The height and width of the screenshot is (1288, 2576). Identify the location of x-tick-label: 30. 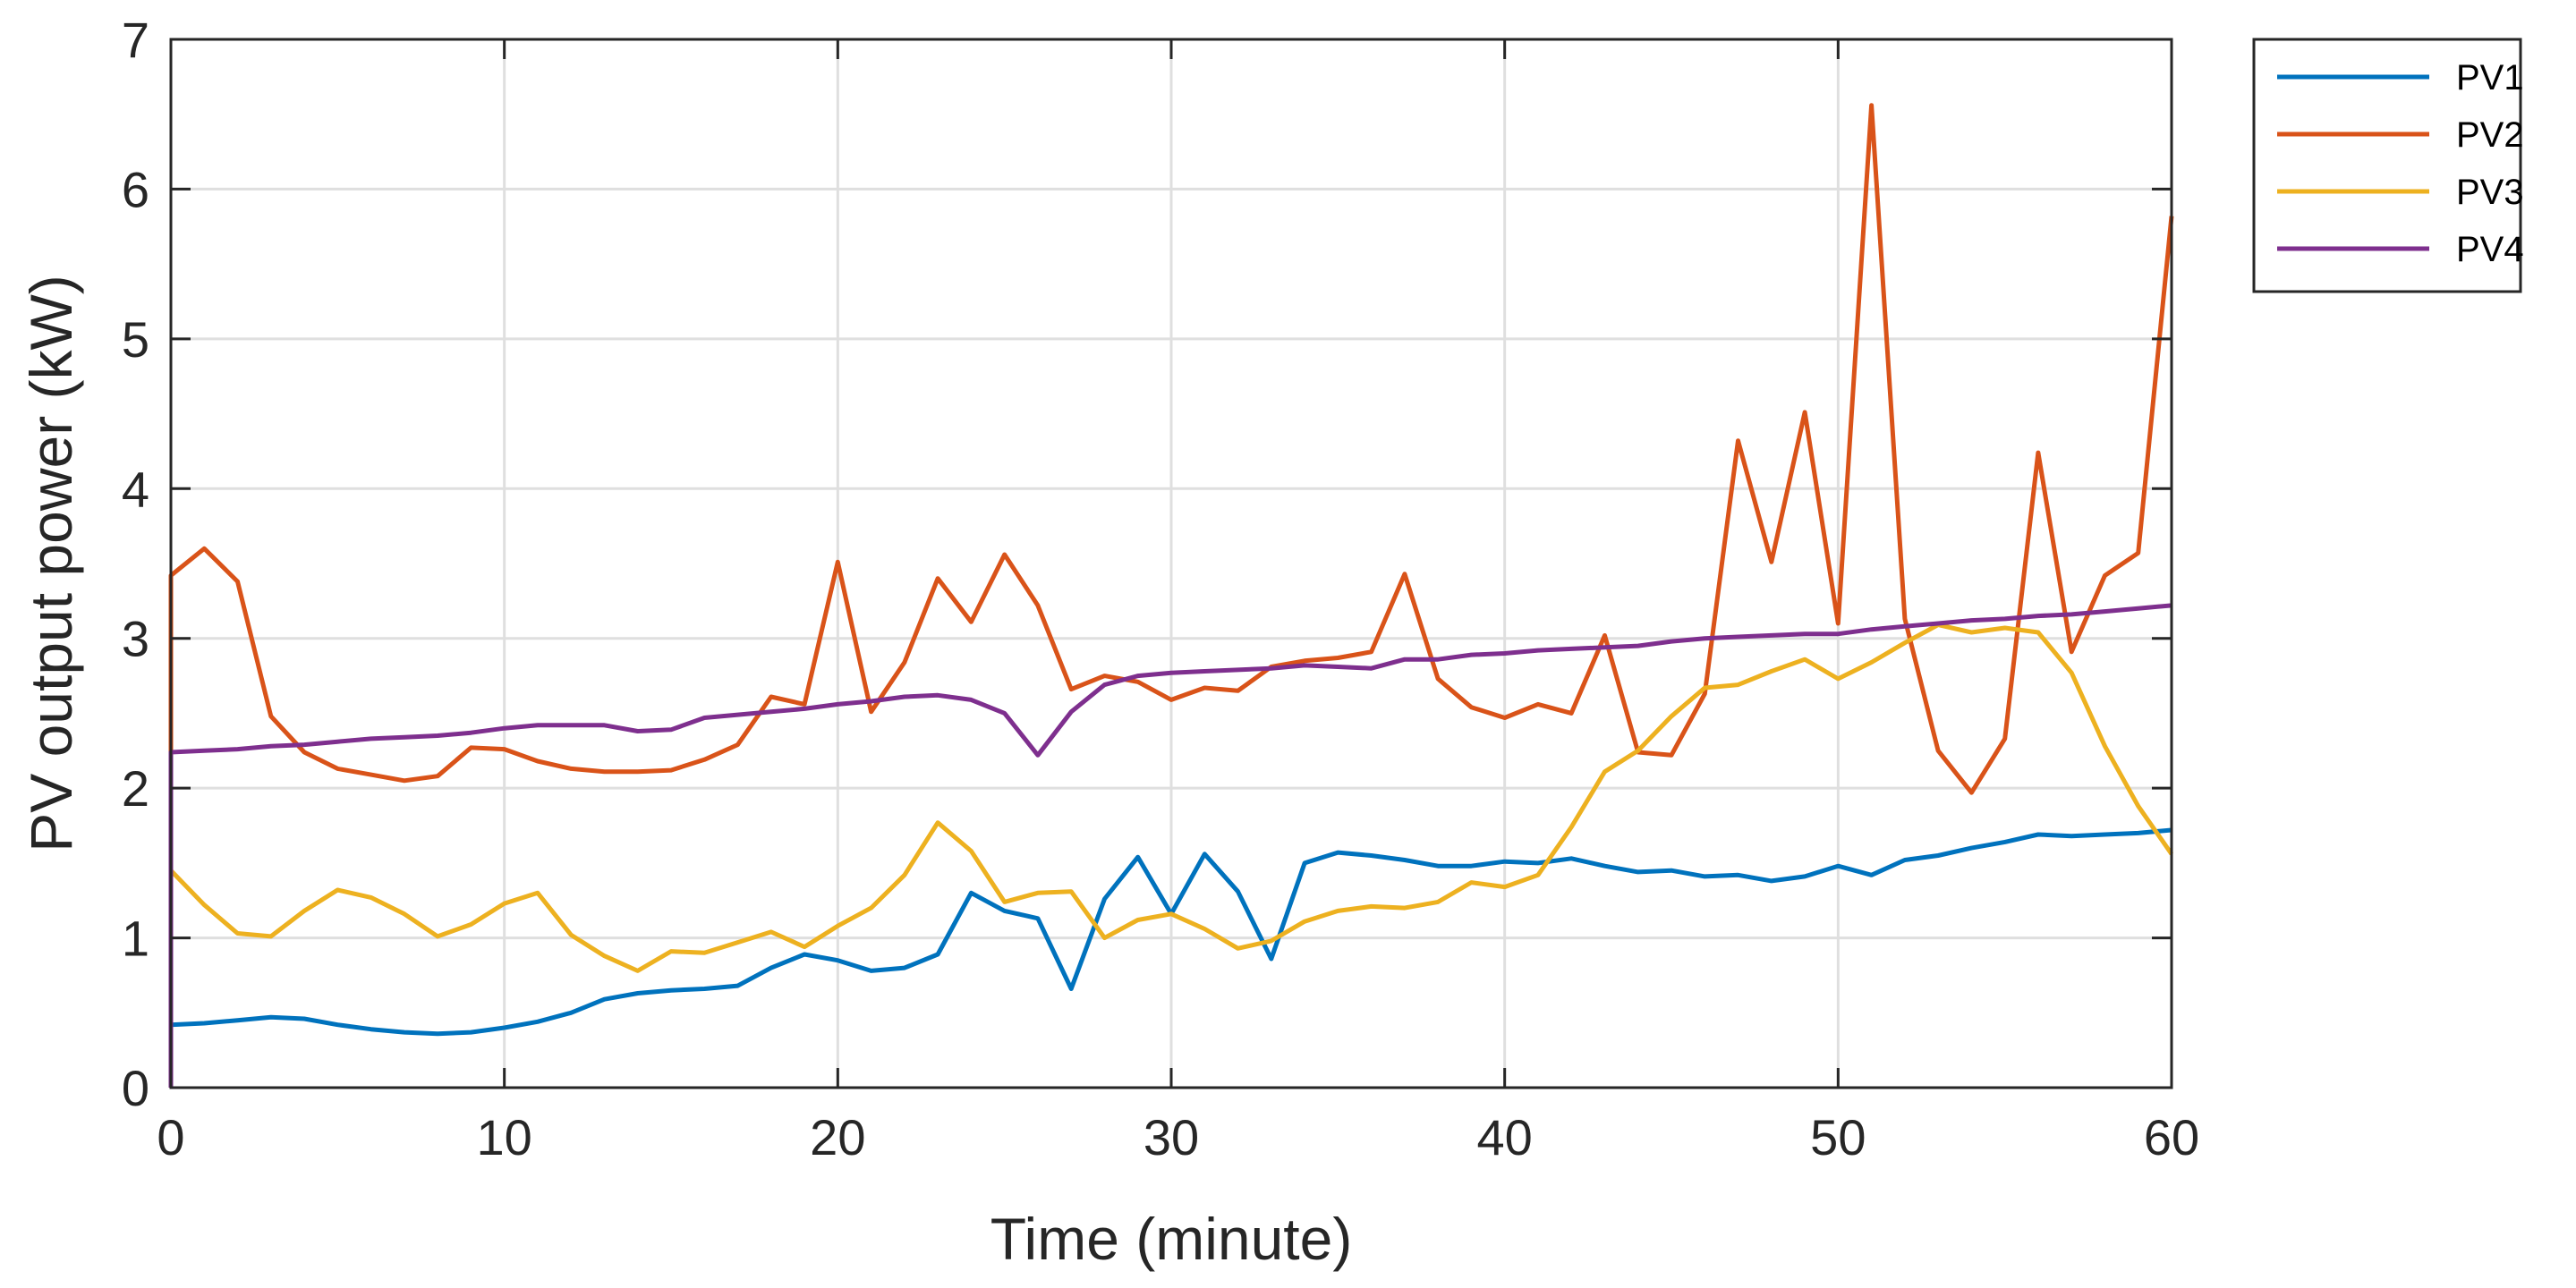
(1171, 1137).